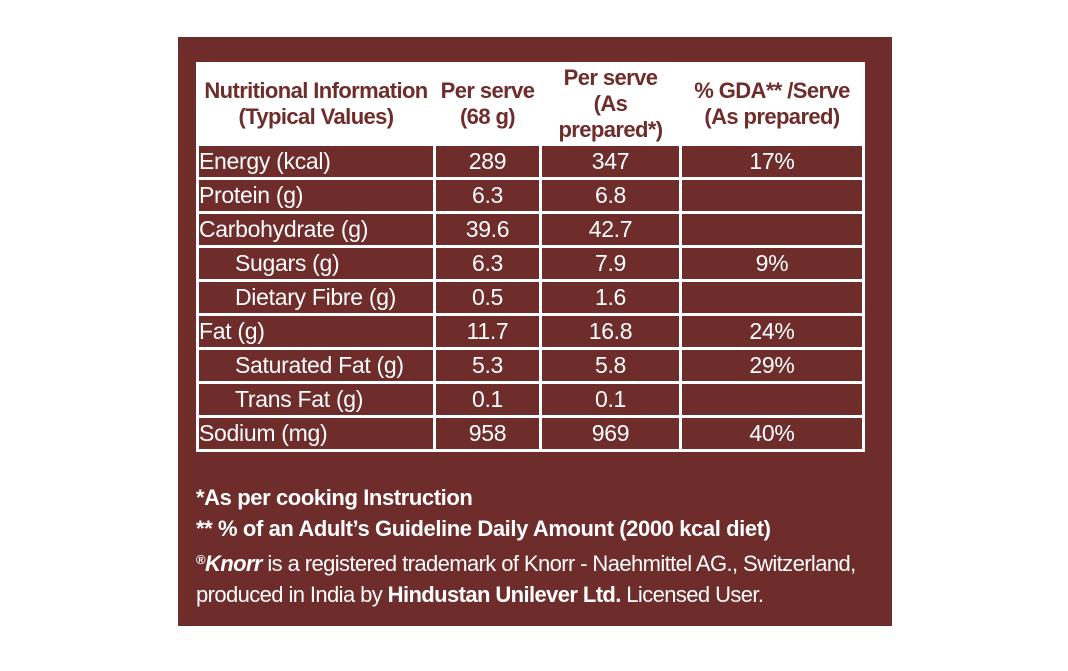 The width and height of the screenshot is (1068, 671). Describe the element at coordinates (504, 594) in the screenshot. I see `company-name: Hindustan Unilever Ltd.` at that location.